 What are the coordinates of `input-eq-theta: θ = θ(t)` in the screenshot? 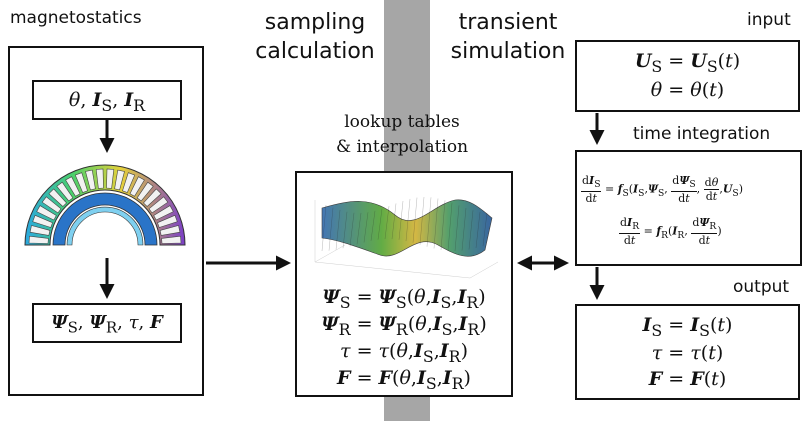 It's located at (687, 90).